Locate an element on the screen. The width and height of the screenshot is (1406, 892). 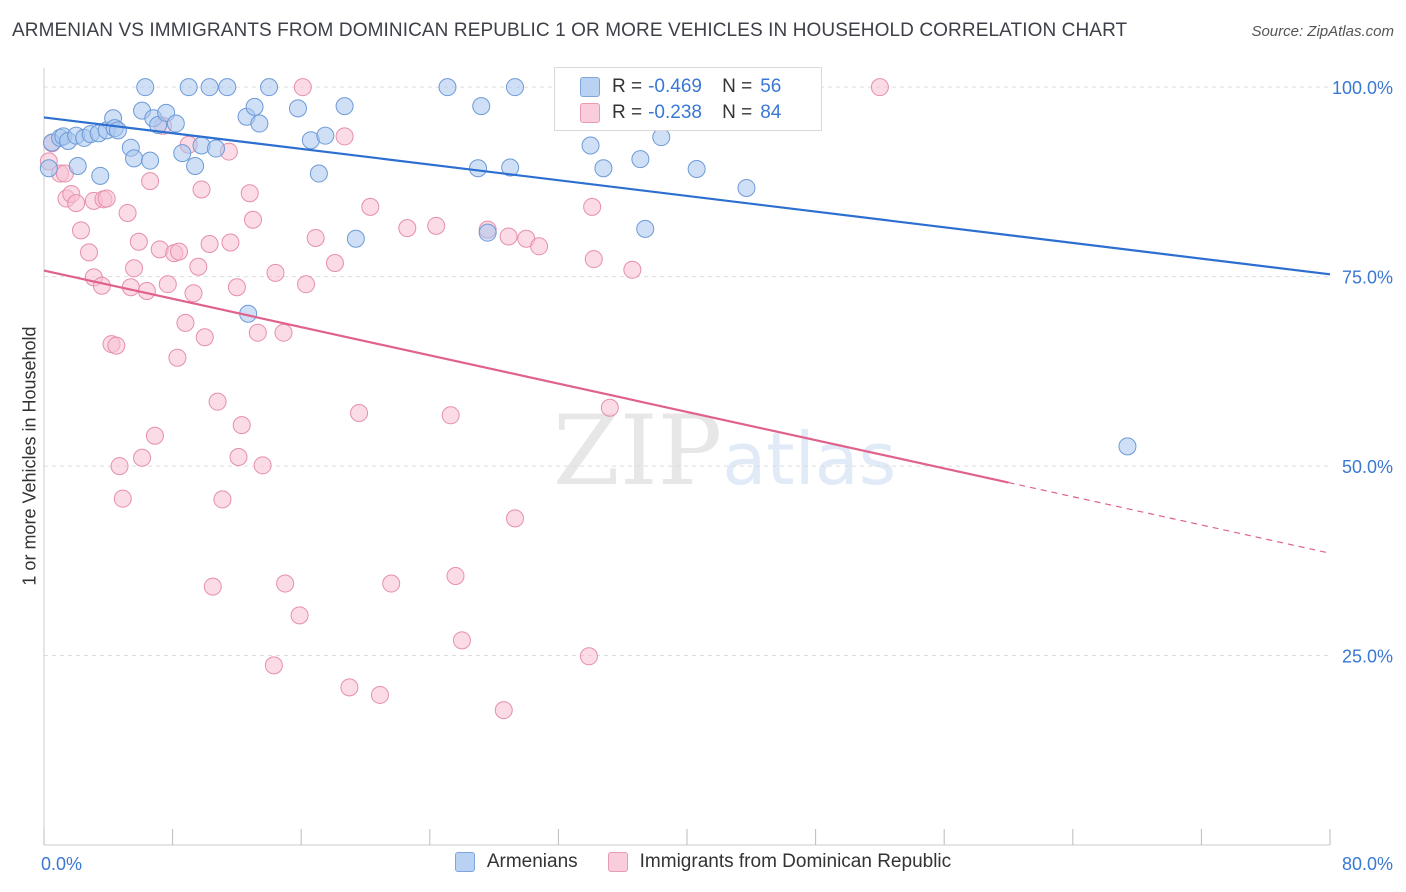
x-tick-label: 80.0% is located at coordinates (1367, 864).